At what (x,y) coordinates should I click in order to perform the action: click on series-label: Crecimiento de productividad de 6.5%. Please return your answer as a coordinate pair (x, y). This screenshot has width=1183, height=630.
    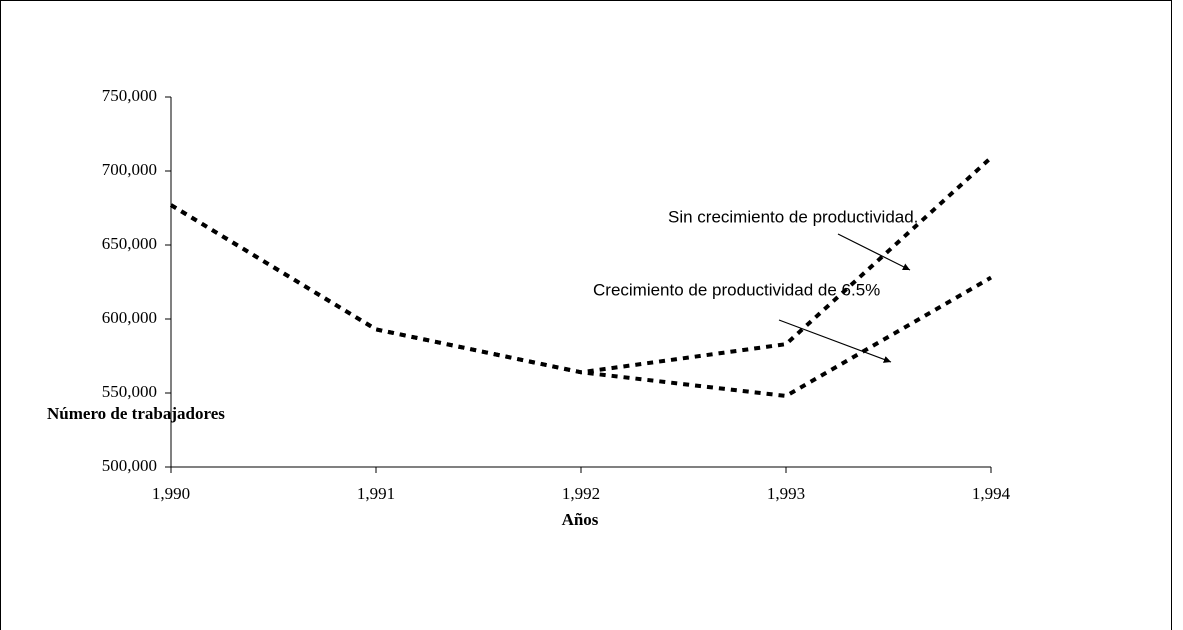
    Looking at the image, I should click on (736, 289).